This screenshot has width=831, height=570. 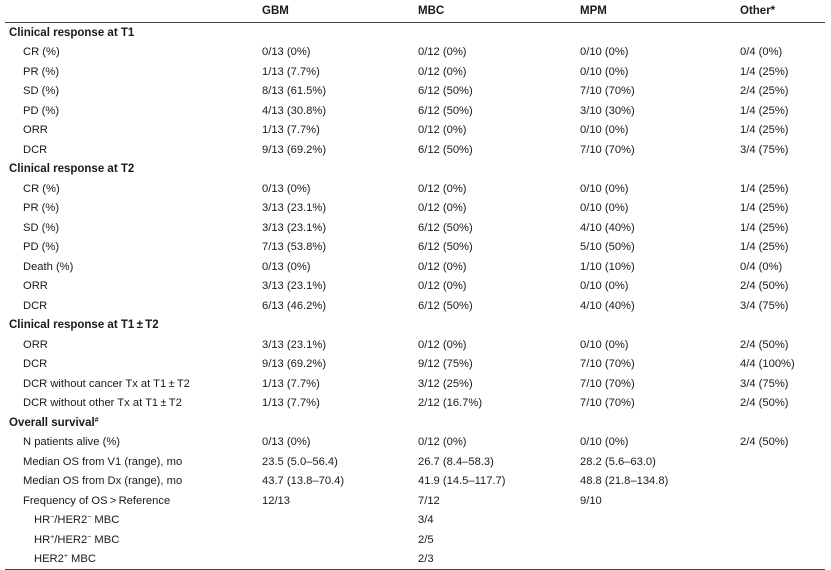 I want to click on cell-gbm: 4/13 (30.8%), so click(x=294, y=110).